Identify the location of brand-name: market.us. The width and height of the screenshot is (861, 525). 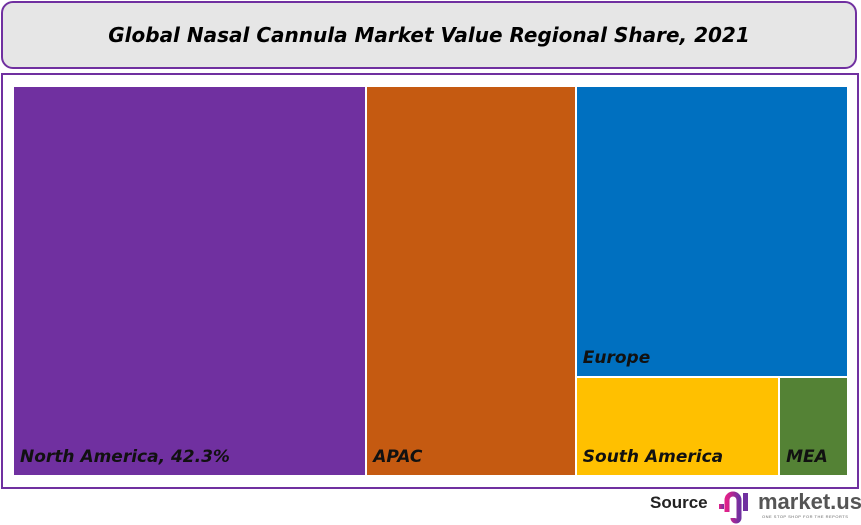
(809, 501).